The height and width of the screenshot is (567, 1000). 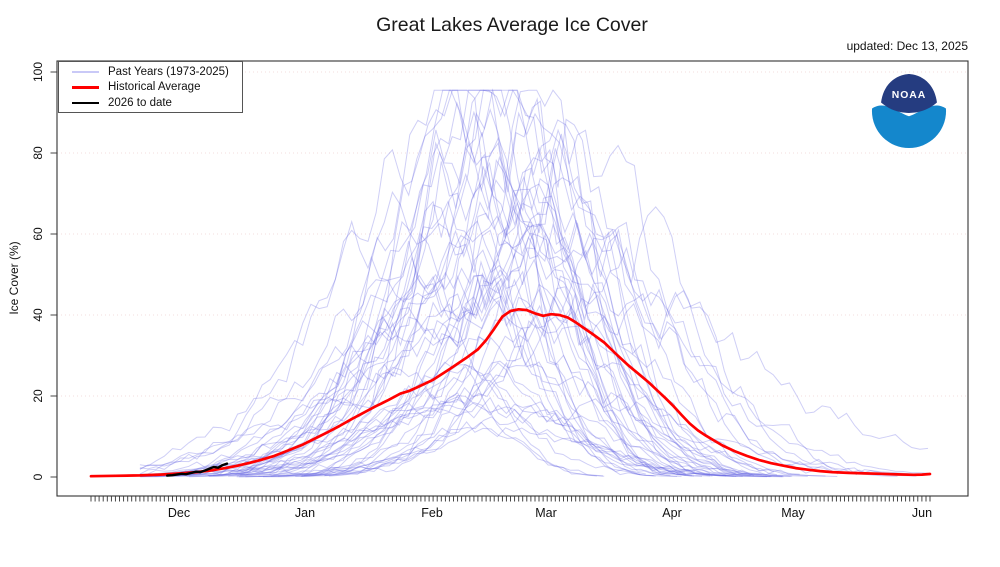 I want to click on legend-item-2026-to-date: 2026 to date, so click(x=150, y=103).